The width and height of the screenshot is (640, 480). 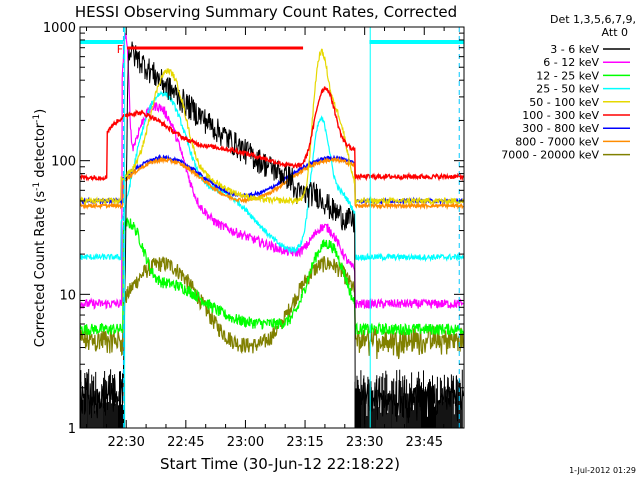 I want to click on y-axis-label: Corrected Count Rate (s-1 detector-1), so click(x=40, y=228).